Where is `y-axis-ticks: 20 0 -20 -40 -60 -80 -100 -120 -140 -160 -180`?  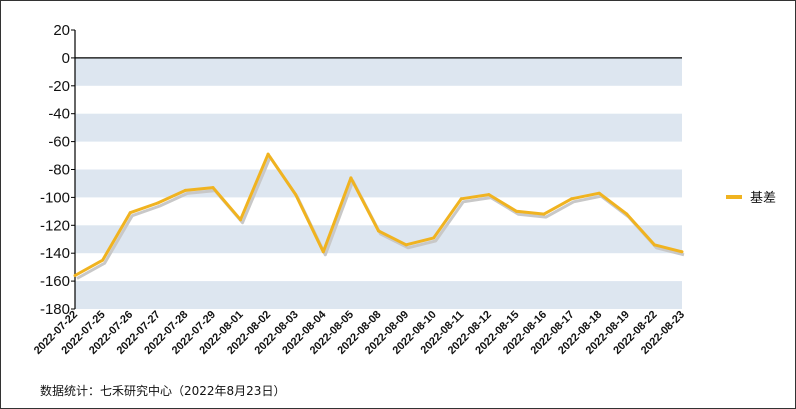 y-axis-ticks: 20 0 -20 -40 -60 -80 -100 -120 -140 -160 -180 is located at coordinates (57, 170).